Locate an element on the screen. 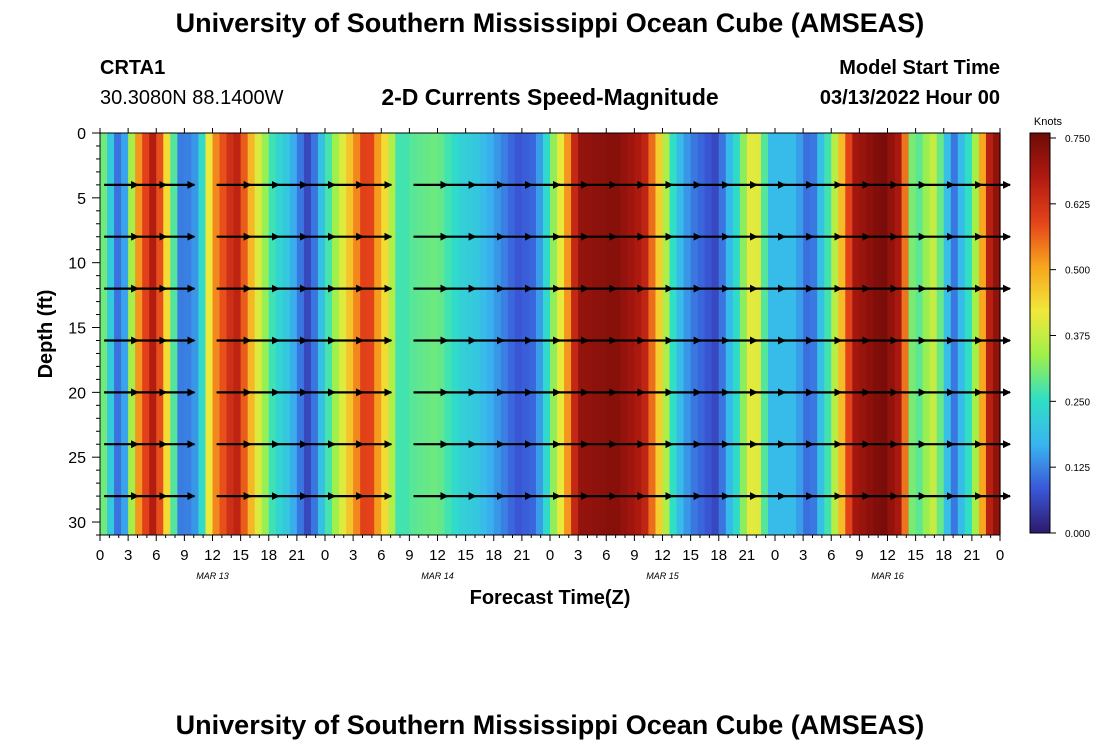 The width and height of the screenshot is (1100, 750). colorbar-ticks: 0.750 0.625 0.500 0.375 0.250 0.125 0.000 is located at coordinates (1070, 337).